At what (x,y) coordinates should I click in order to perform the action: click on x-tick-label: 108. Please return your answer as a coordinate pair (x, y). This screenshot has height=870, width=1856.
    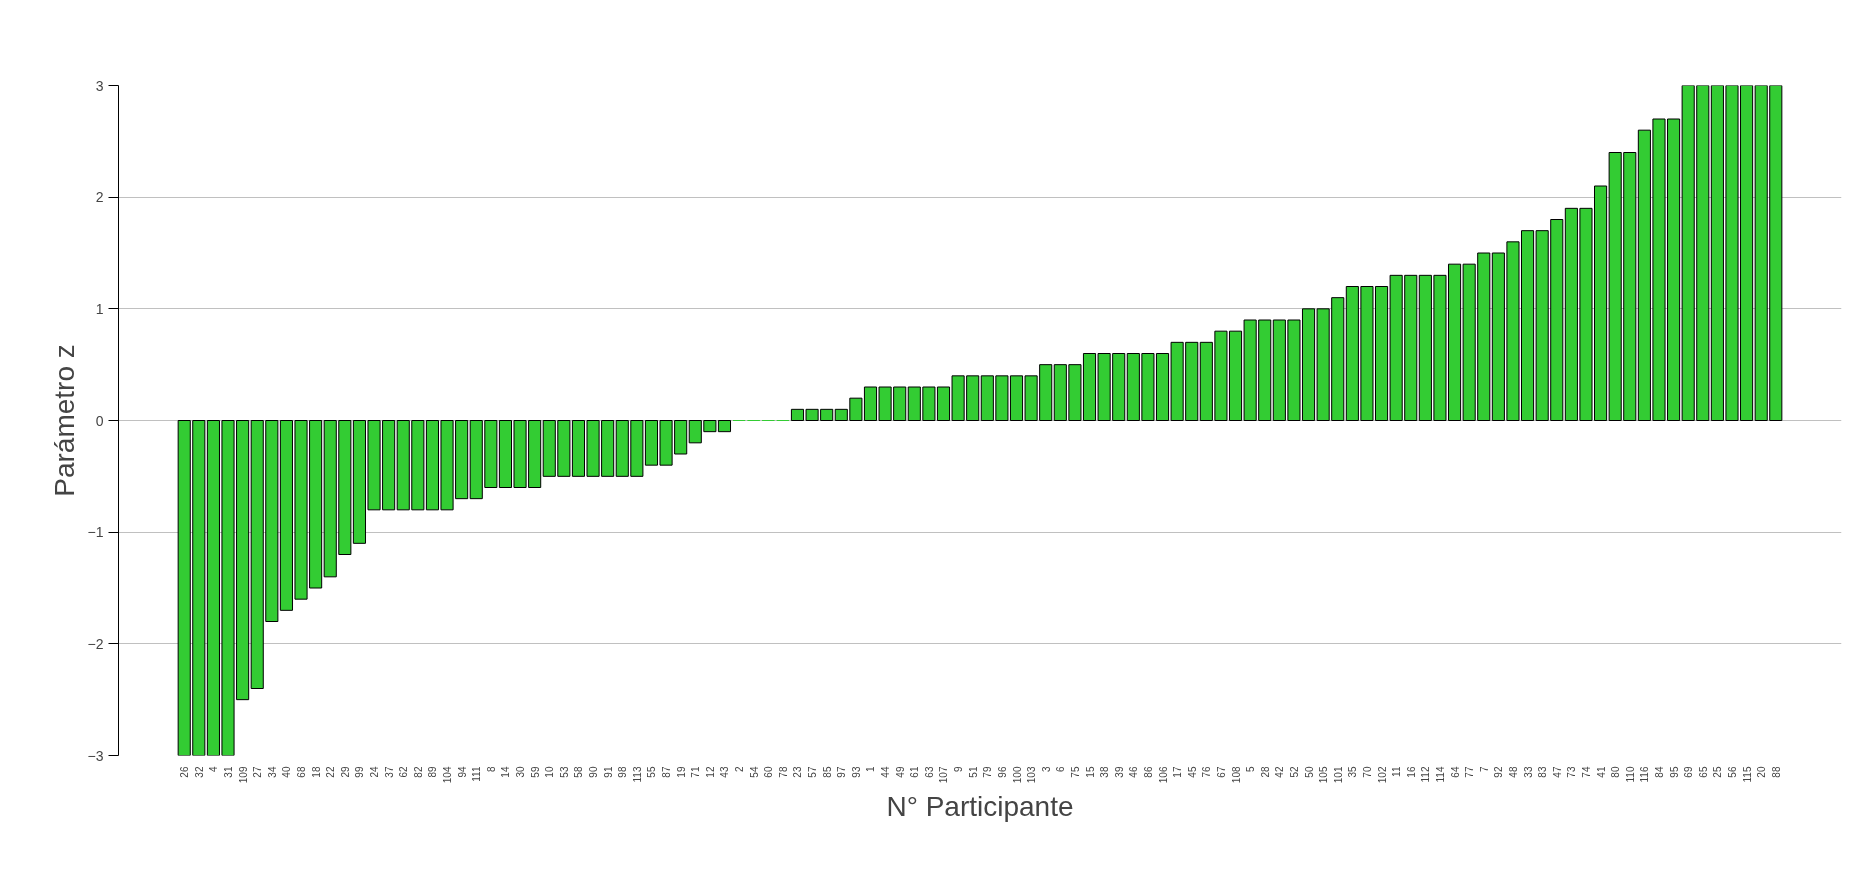
    Looking at the image, I should click on (1236, 775).